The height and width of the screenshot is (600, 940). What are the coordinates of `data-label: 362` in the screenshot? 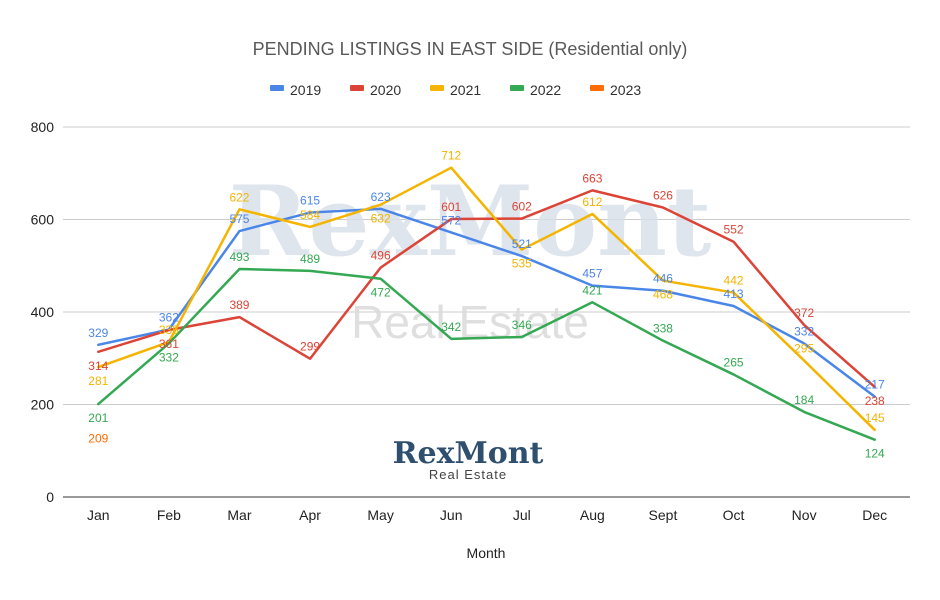 It's located at (169, 318).